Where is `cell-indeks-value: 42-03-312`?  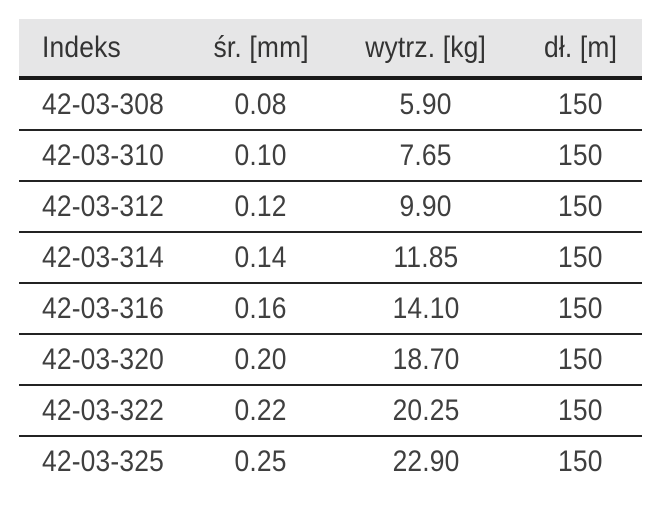 cell-indeks-value: 42-03-312 is located at coordinates (103, 206).